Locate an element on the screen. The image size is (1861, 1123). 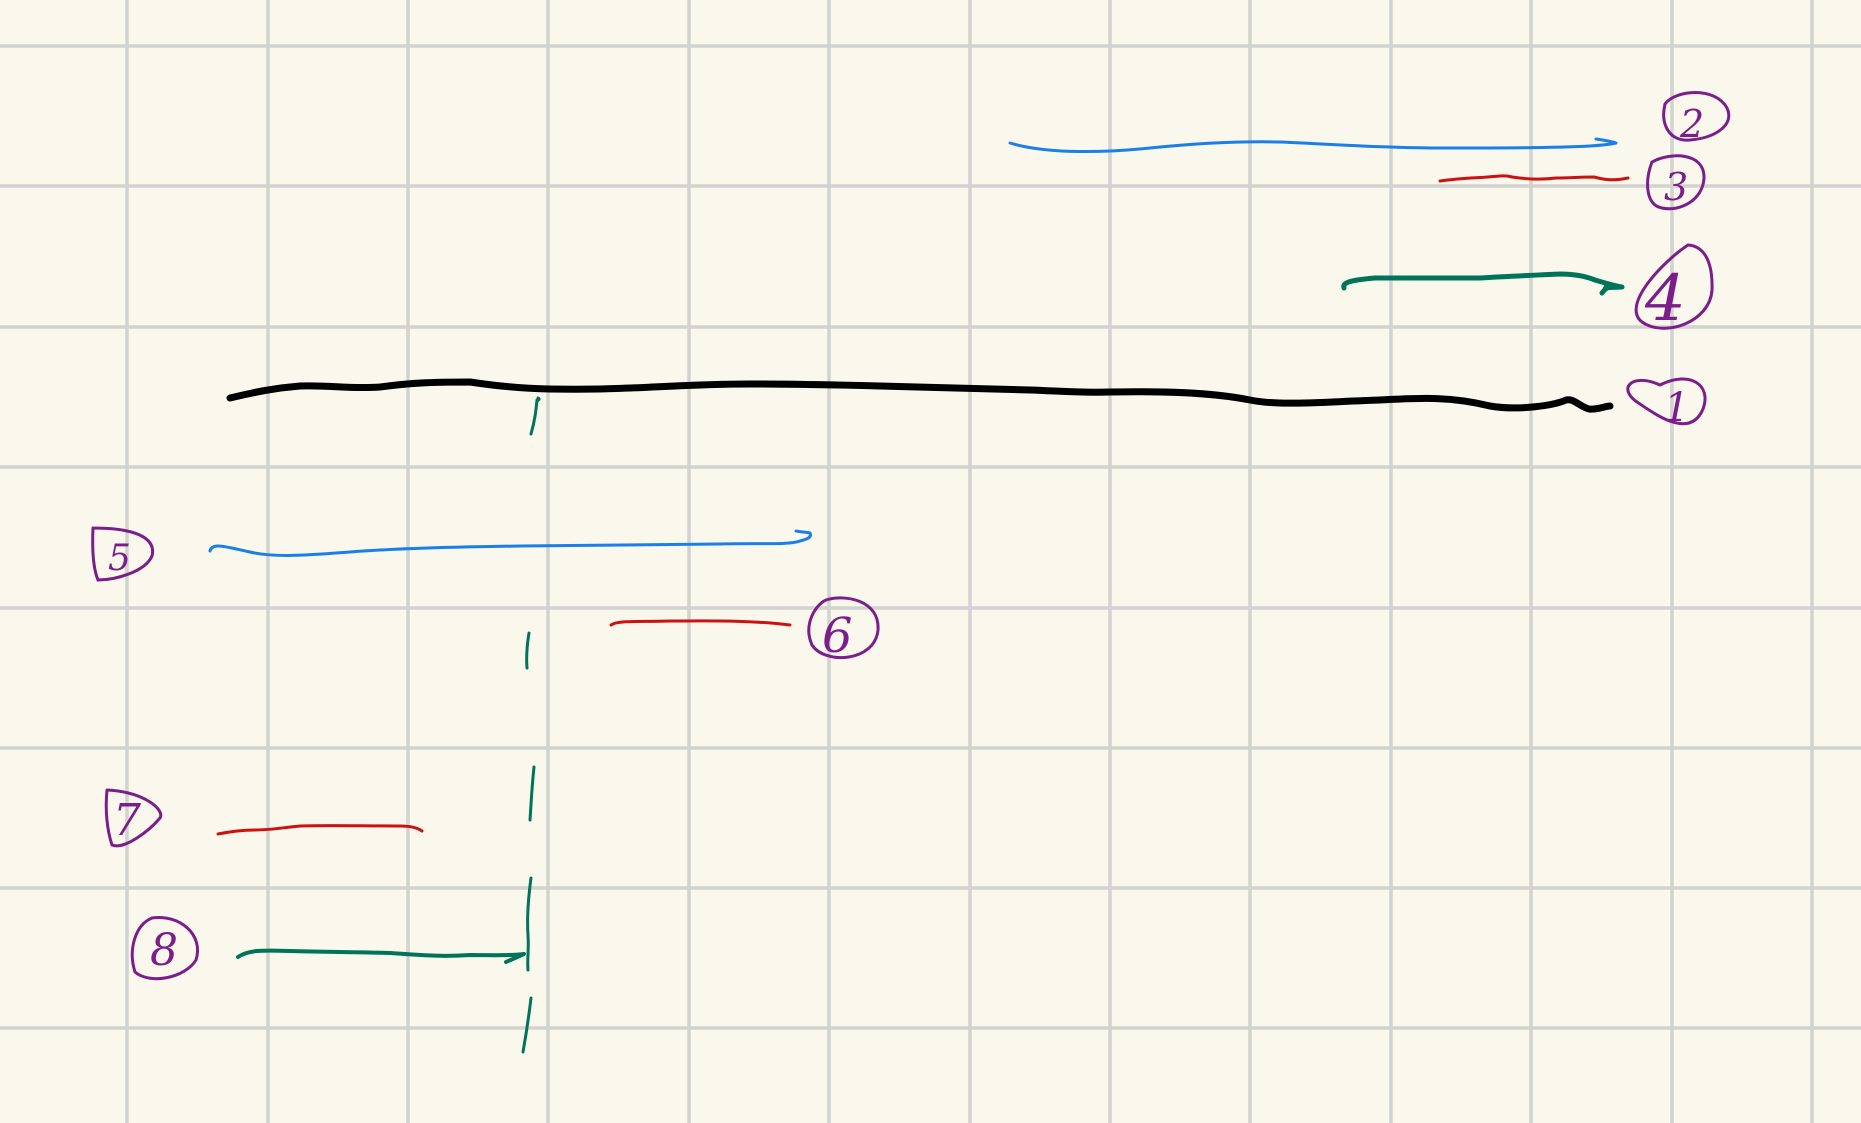
label-5: 5 is located at coordinates (123, 554).